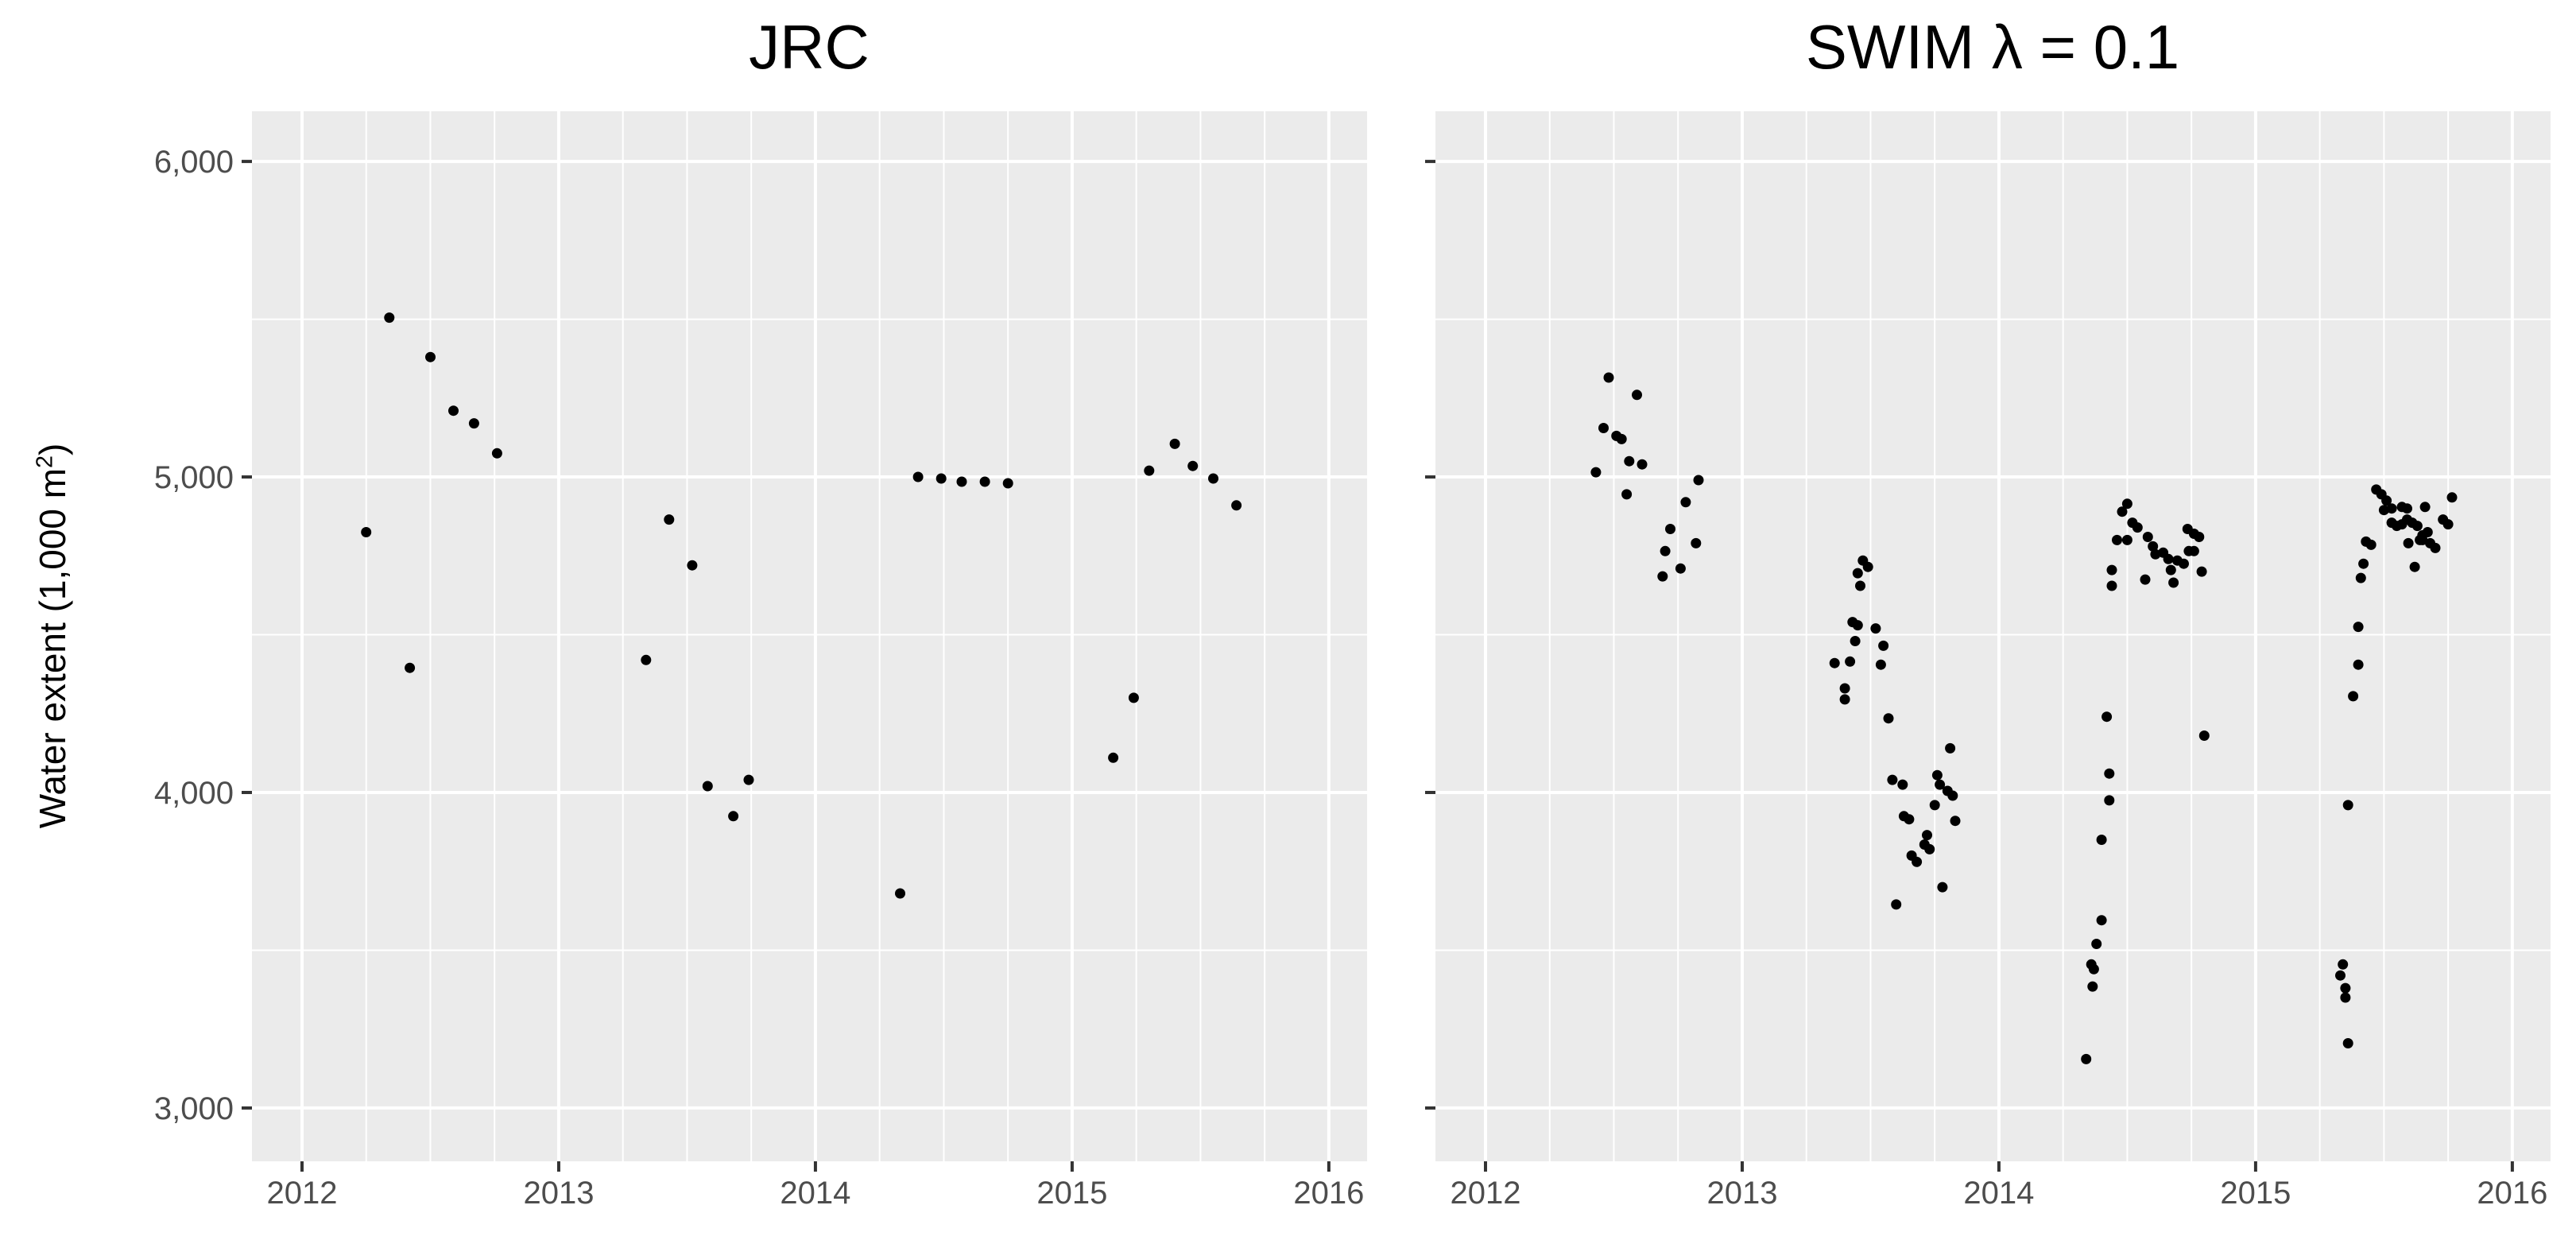 This screenshot has height=1240, width=2576. Describe the element at coordinates (194, 162) in the screenshot. I see `y-tick-label: 6,000` at that location.